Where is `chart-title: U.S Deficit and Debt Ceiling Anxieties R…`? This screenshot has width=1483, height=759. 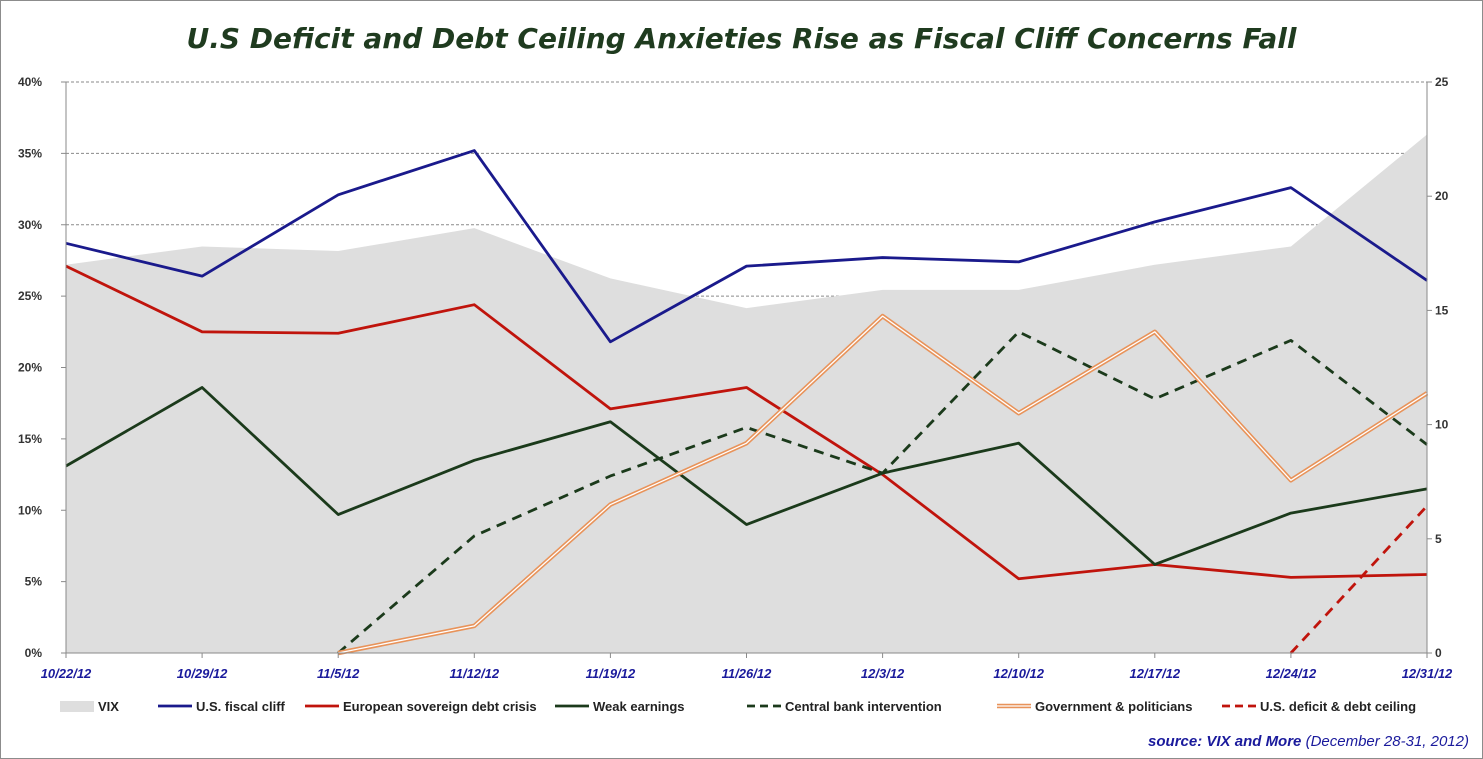 chart-title: U.S Deficit and Debt Ceiling Anxieties R… is located at coordinates (741, 38).